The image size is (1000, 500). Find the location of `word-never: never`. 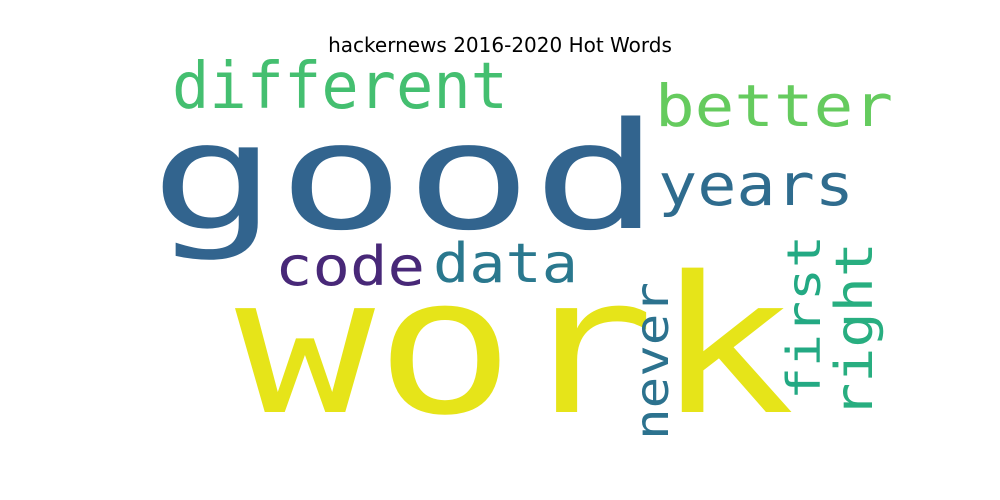

word-never: never is located at coordinates (652, 361).